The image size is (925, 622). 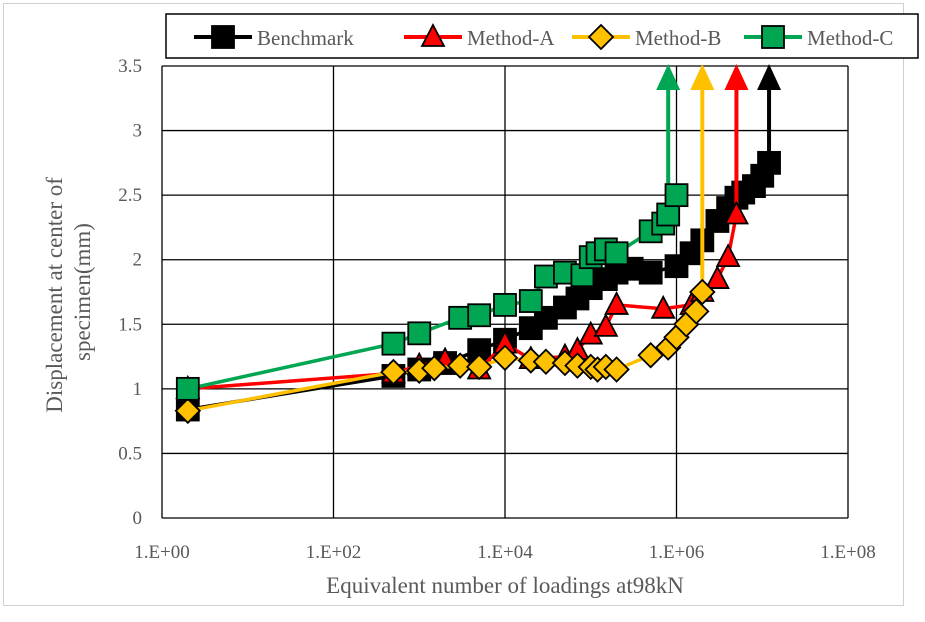 What do you see at coordinates (82, 292) in the screenshot?
I see `y-axis-title-line-2: specimen(mm)` at bounding box center [82, 292].